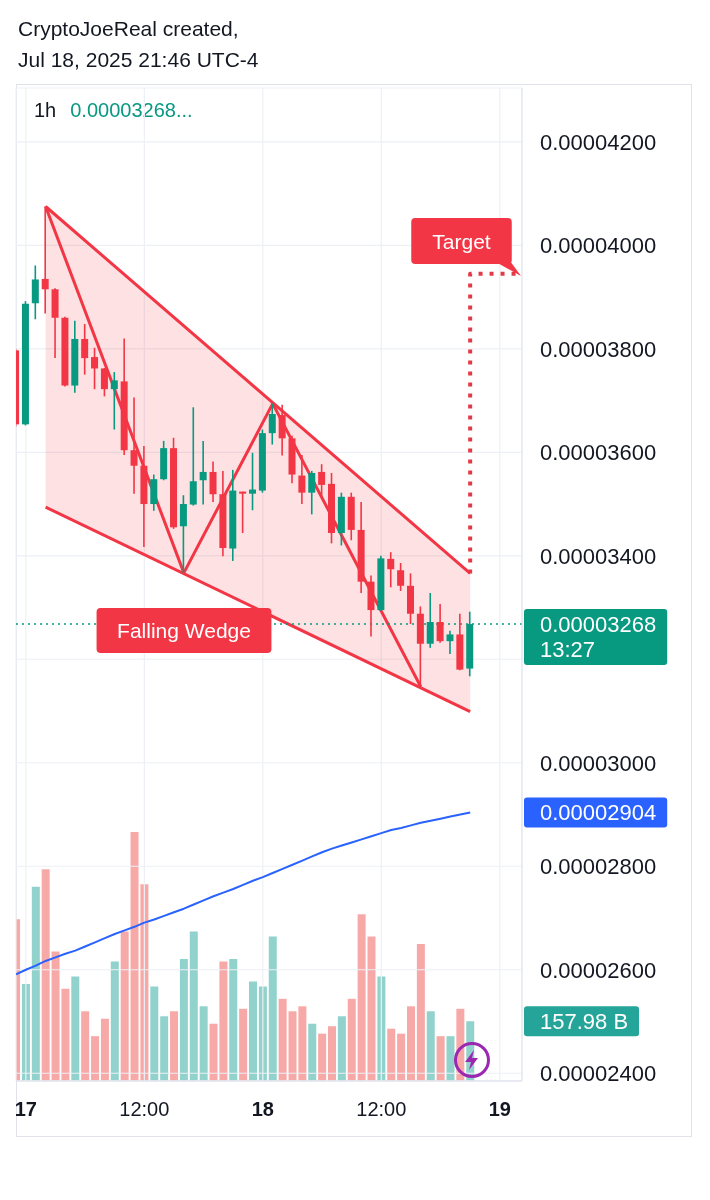 This screenshot has height=1200, width=710. Describe the element at coordinates (461, 241) in the screenshot. I see `annotation: Target` at that location.